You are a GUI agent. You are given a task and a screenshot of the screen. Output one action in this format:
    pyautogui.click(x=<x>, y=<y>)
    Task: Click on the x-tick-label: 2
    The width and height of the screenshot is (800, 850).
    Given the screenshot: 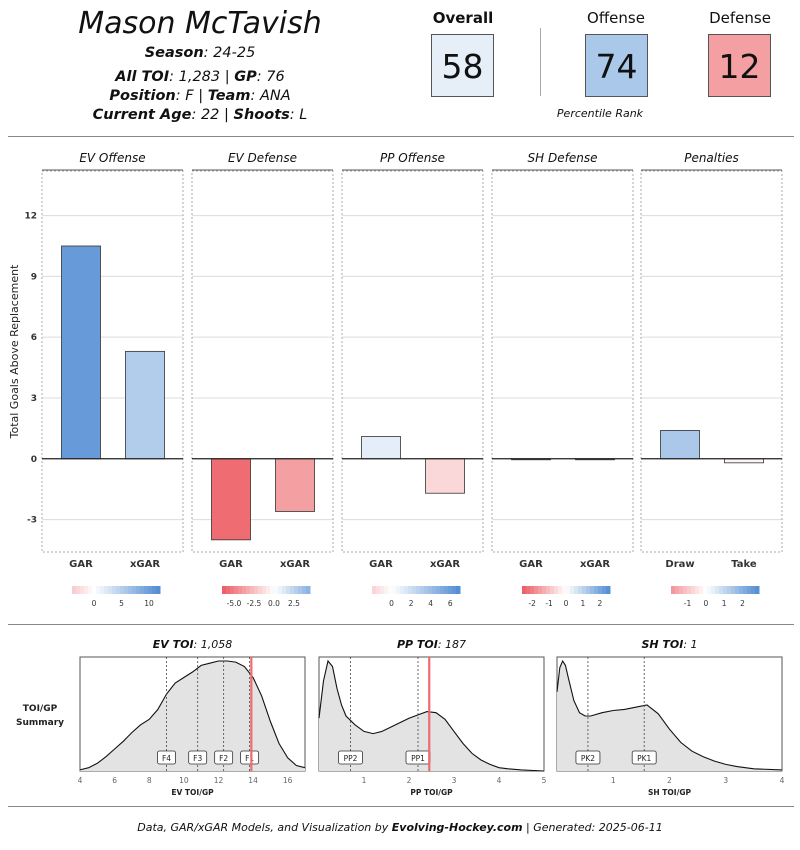 What is the action you would take?
    pyautogui.click(x=409, y=780)
    